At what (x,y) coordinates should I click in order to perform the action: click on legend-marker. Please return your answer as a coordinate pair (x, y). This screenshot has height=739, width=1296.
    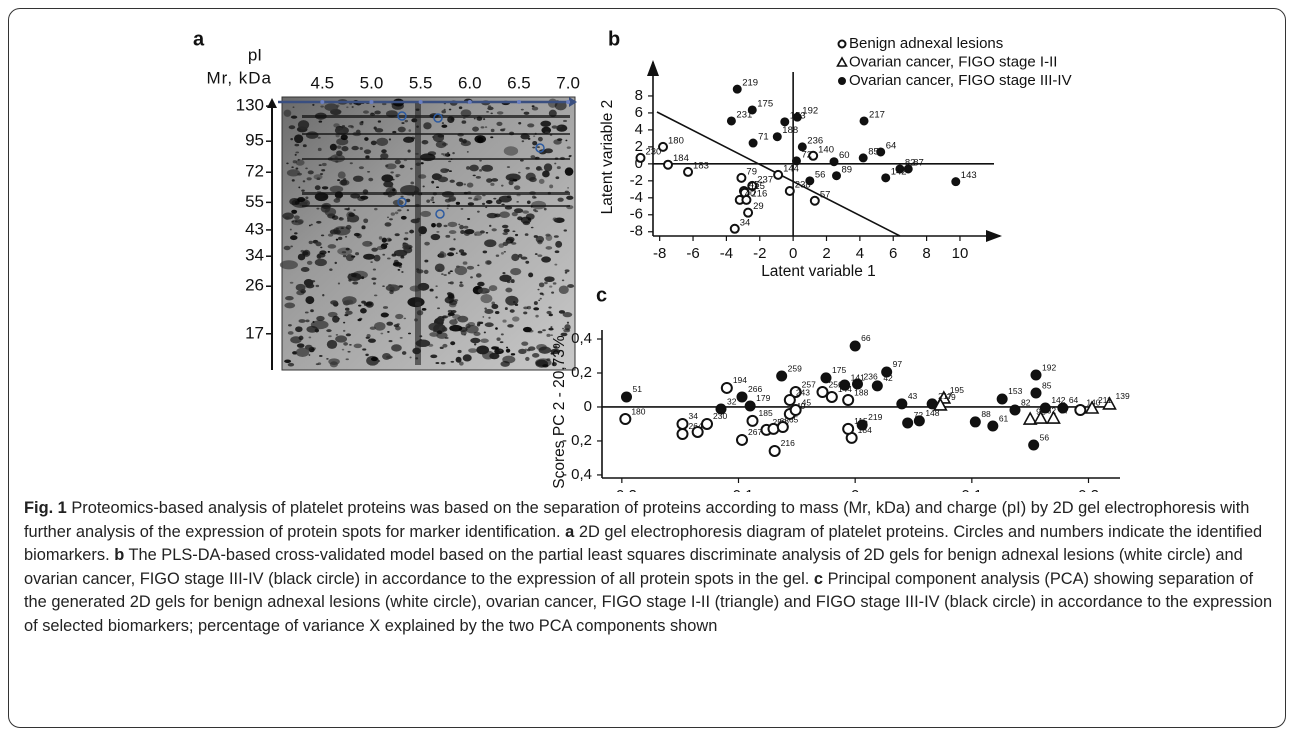
    Looking at the image, I should click on (842, 44).